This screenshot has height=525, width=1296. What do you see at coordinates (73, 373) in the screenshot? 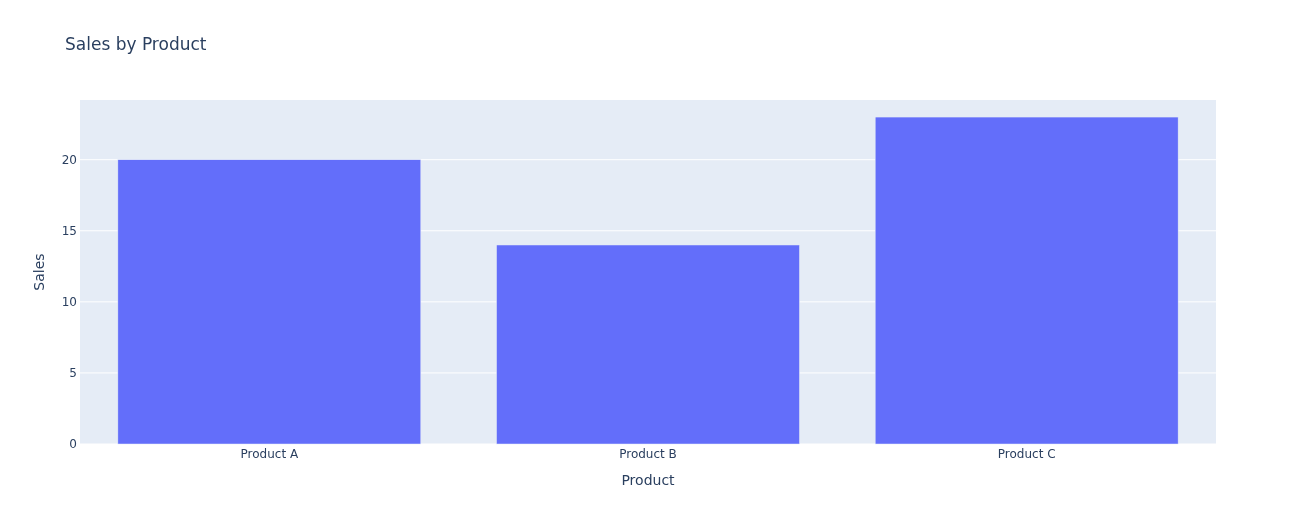
I see `y-tick-label: 5` at bounding box center [73, 373].